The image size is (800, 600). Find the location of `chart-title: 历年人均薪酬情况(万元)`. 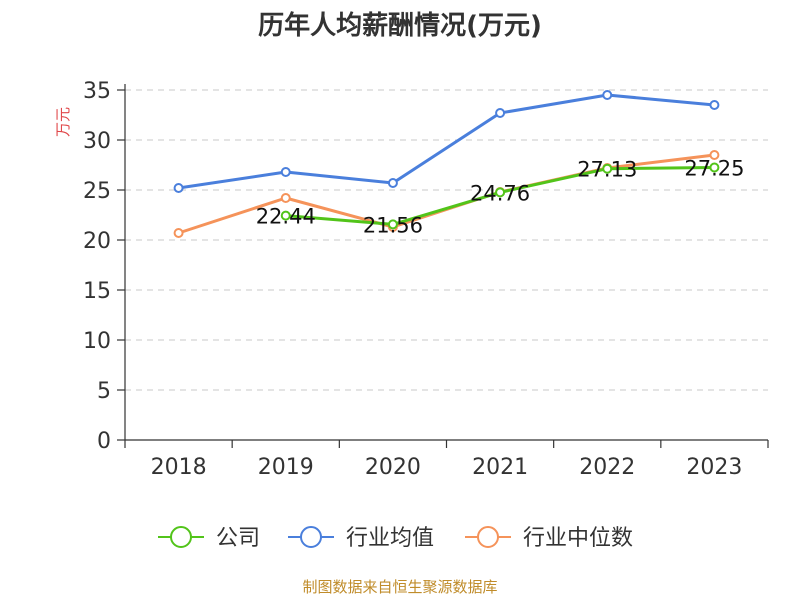

chart-title: 历年人均薪酬情况(万元) is located at coordinates (400, 25).